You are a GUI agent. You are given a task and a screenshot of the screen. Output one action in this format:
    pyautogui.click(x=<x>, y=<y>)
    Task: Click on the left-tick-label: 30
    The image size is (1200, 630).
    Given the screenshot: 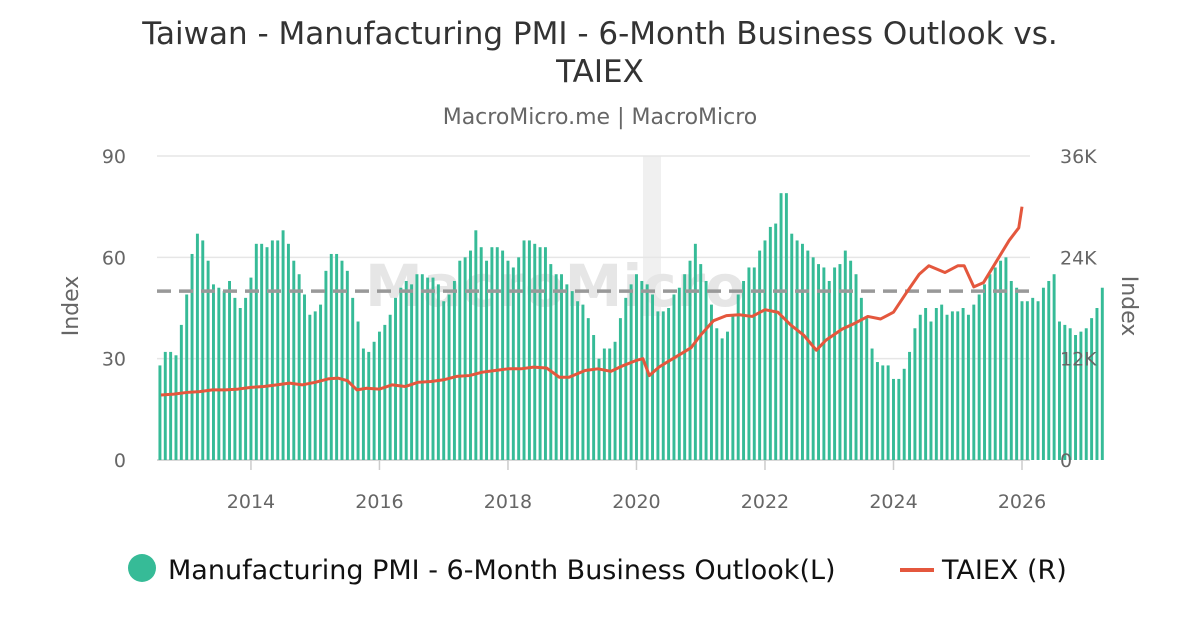 What is the action you would take?
    pyautogui.click(x=114, y=360)
    